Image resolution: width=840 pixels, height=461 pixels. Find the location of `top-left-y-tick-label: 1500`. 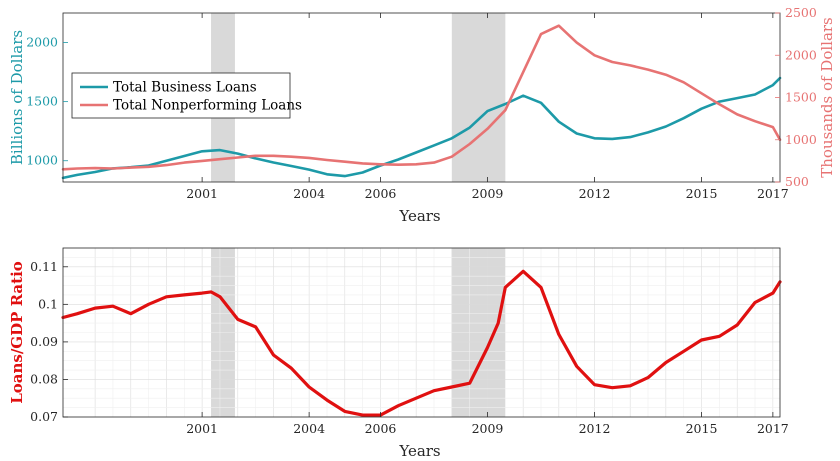

top-left-y-tick-label: 1500 is located at coordinates (42, 101).